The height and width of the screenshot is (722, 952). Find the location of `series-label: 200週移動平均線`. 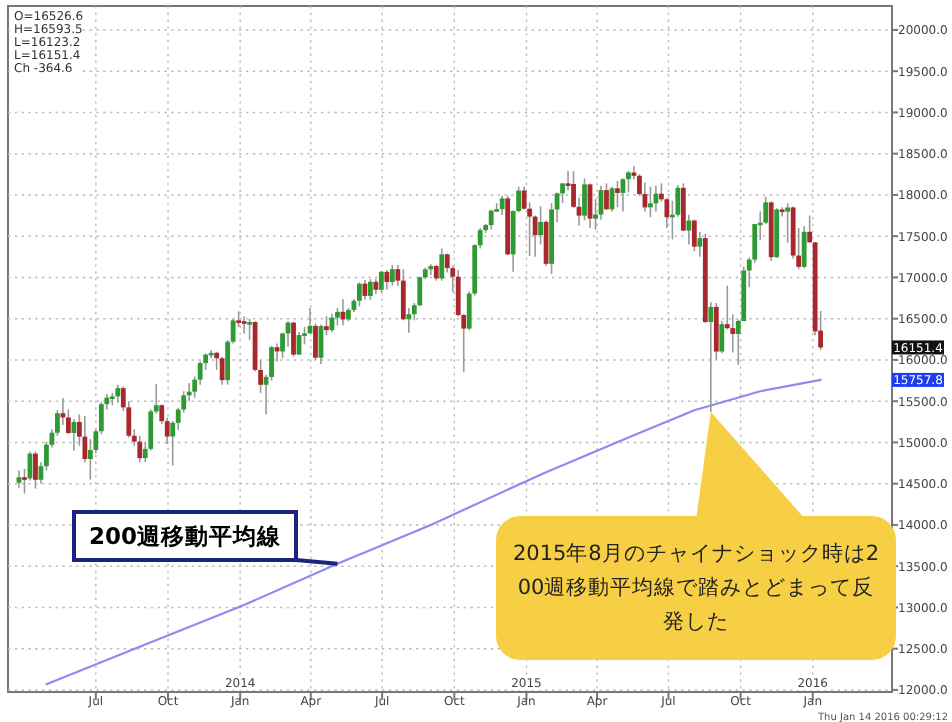

series-label: 200週移動平均線 is located at coordinates (185, 536).